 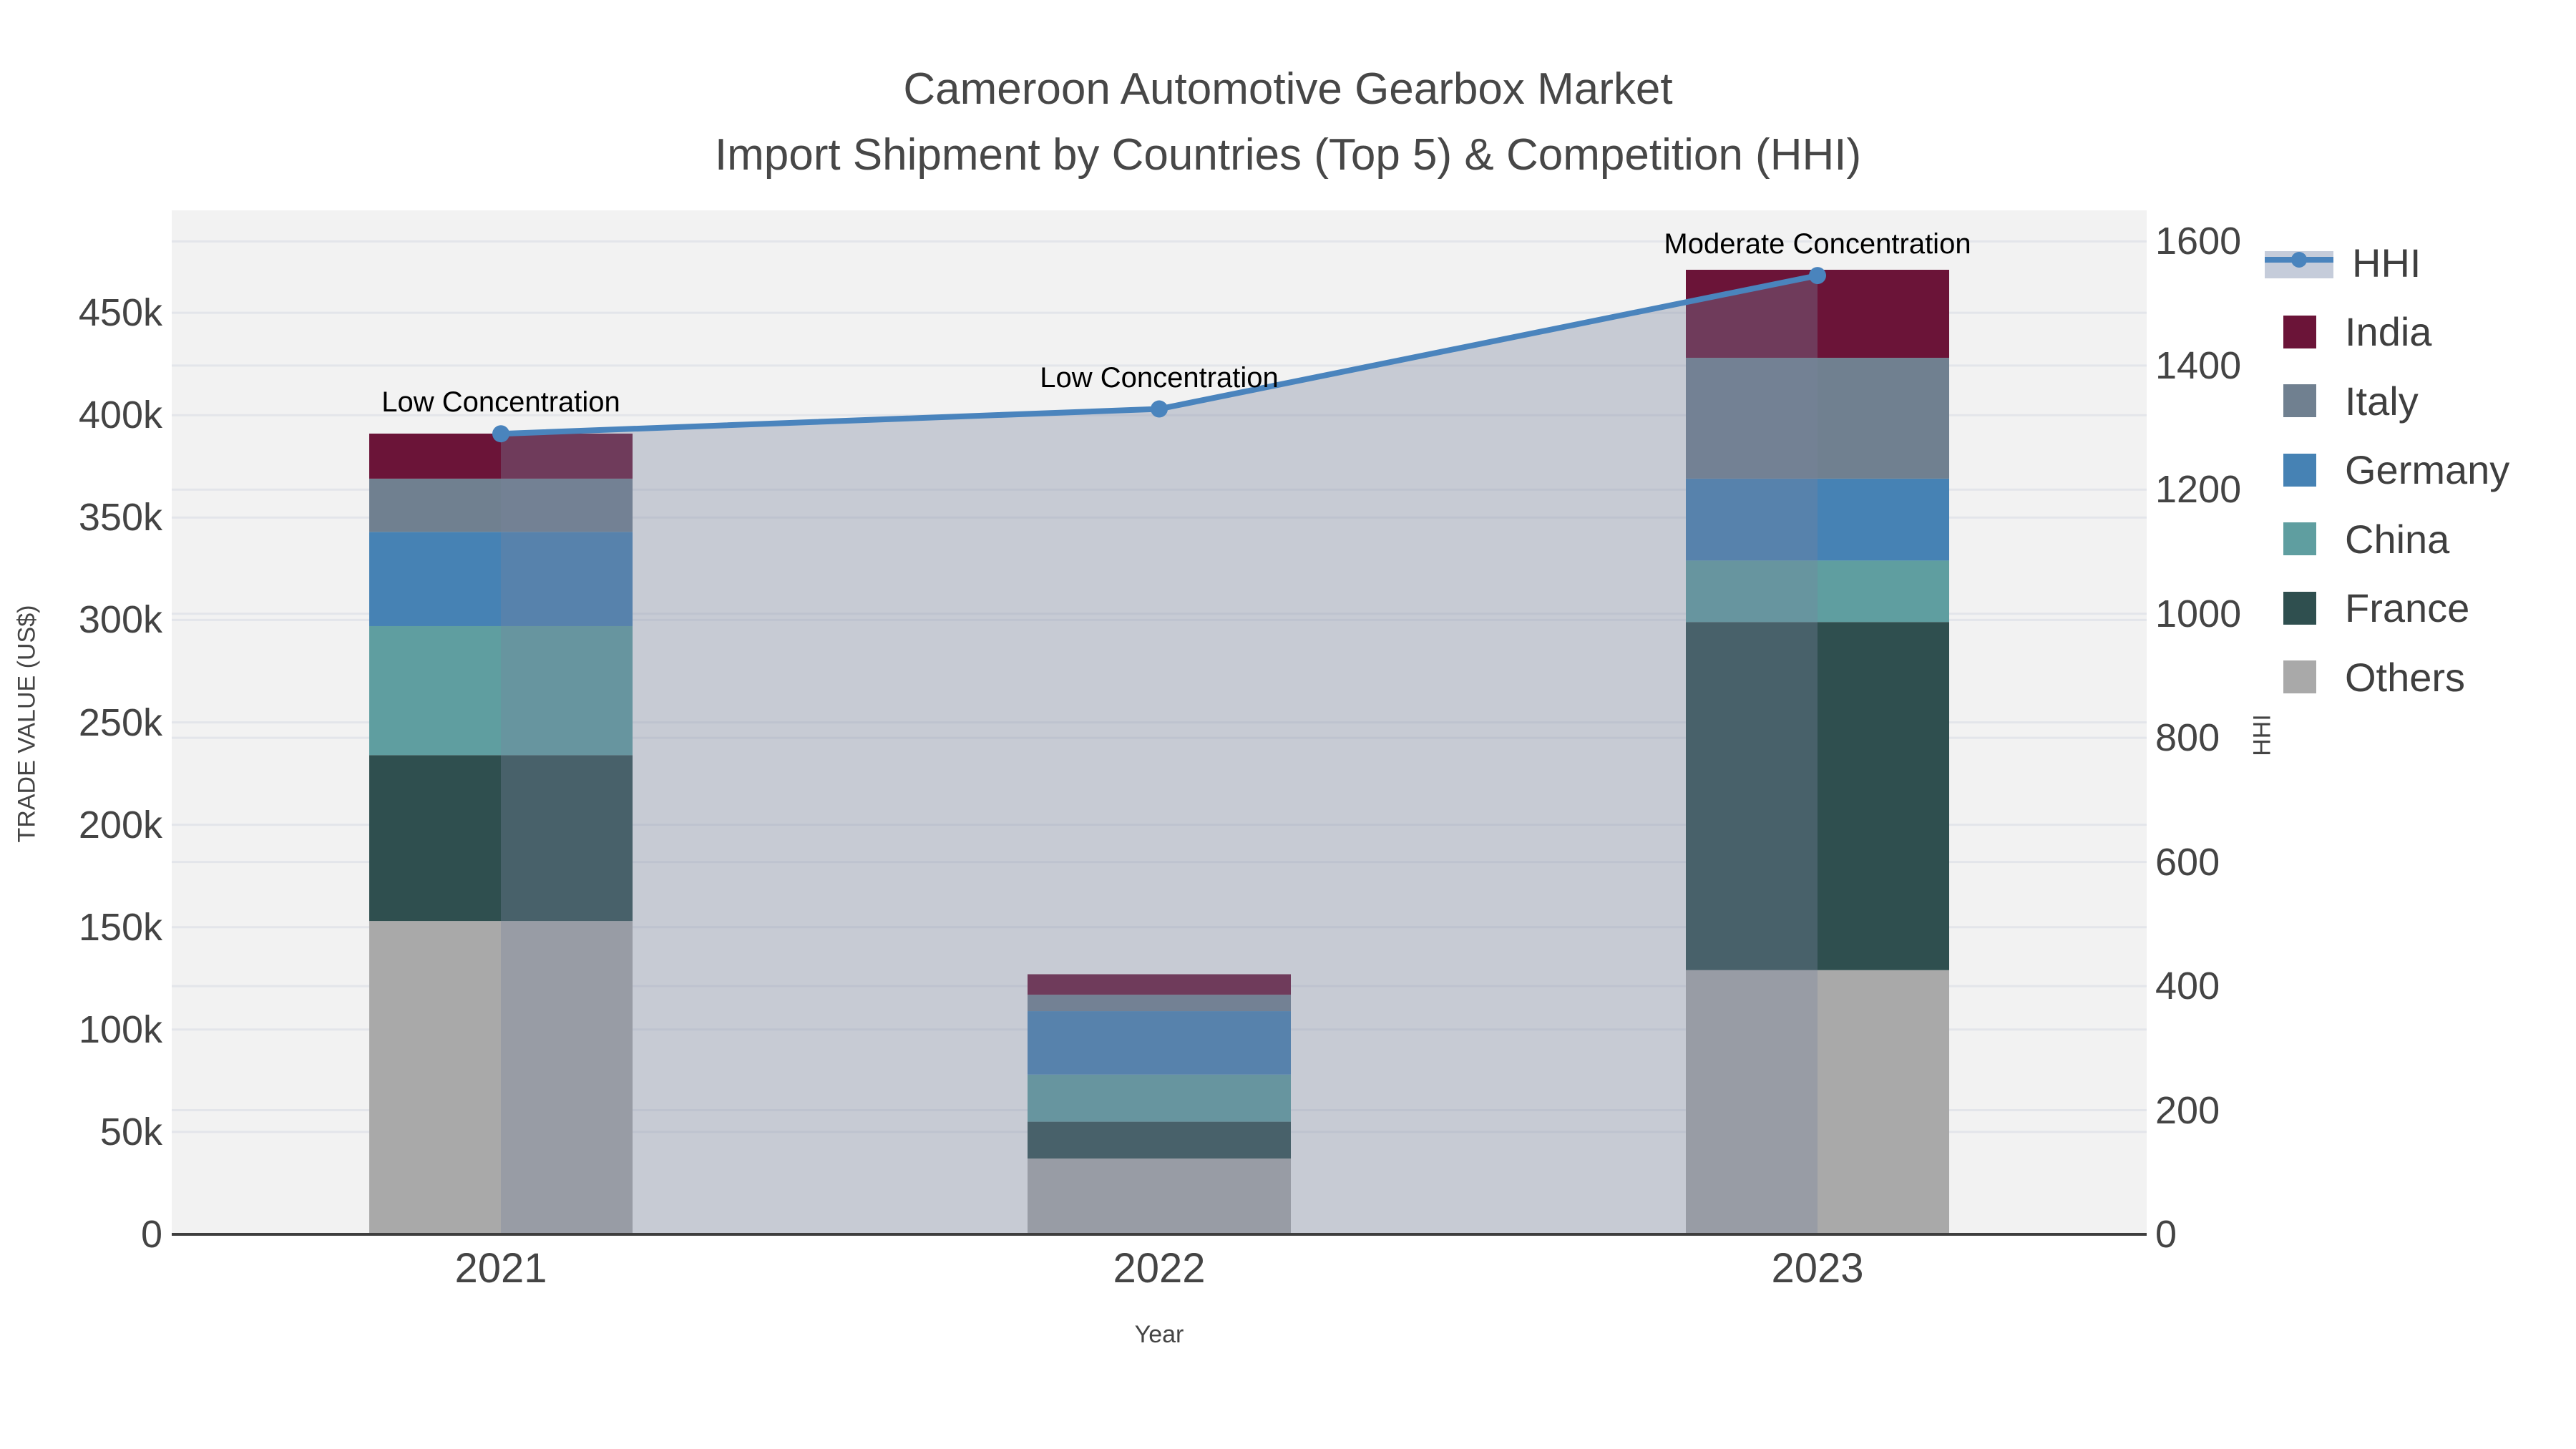 What do you see at coordinates (2299, 608) in the screenshot?
I see `france-color-swatch` at bounding box center [2299, 608].